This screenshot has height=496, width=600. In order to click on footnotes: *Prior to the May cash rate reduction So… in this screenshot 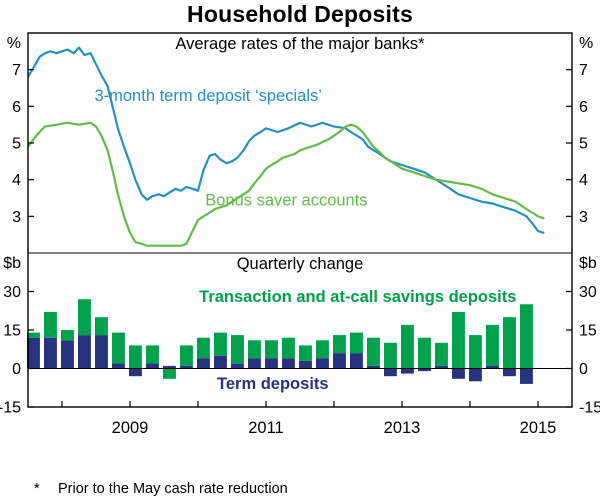, I will do `click(161, 472)`.